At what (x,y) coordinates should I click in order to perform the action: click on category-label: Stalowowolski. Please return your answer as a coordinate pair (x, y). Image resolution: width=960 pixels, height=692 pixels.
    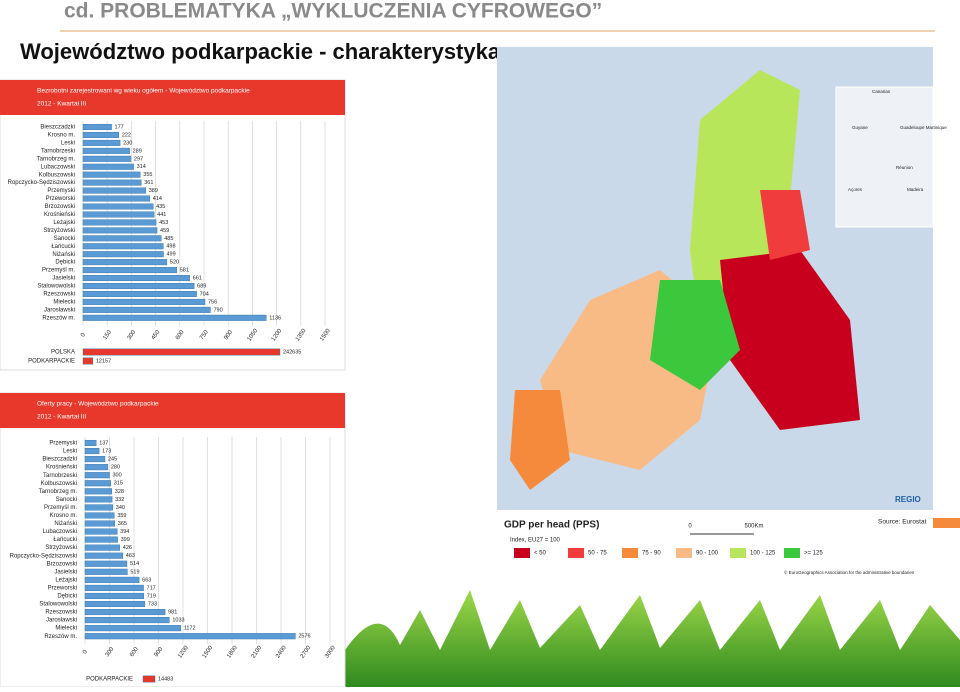
    Looking at the image, I should click on (58, 605).